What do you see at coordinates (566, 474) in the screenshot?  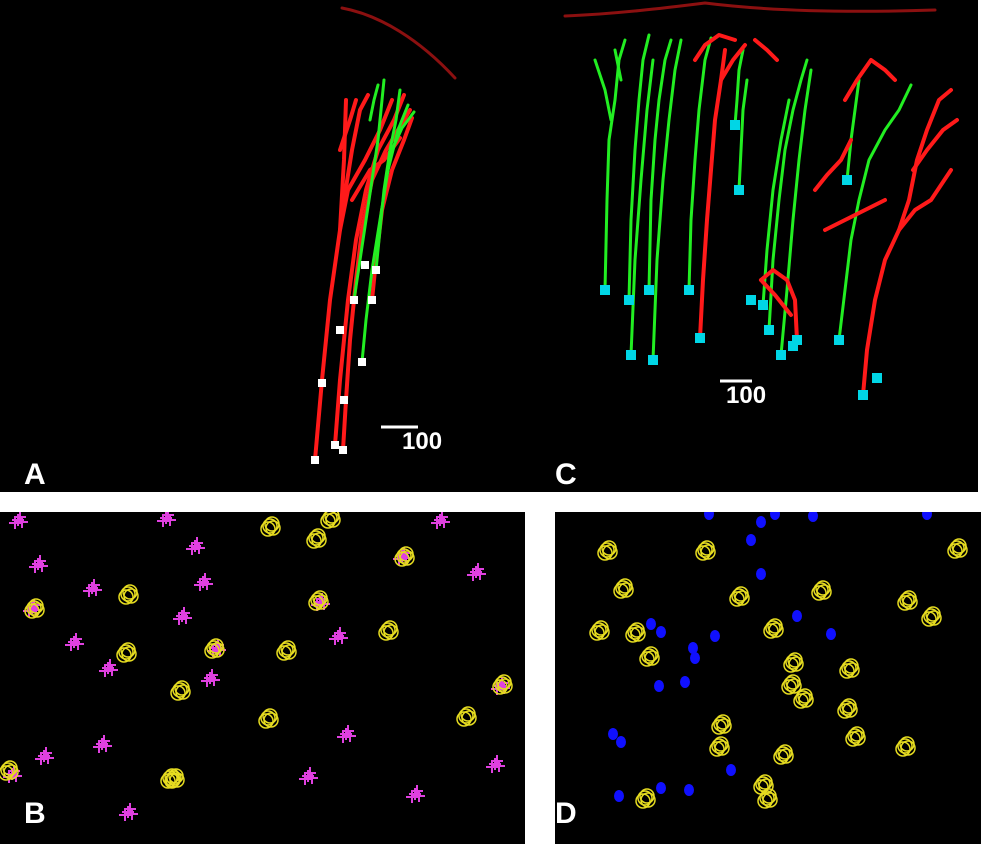 I see `panel-c-label: C` at bounding box center [566, 474].